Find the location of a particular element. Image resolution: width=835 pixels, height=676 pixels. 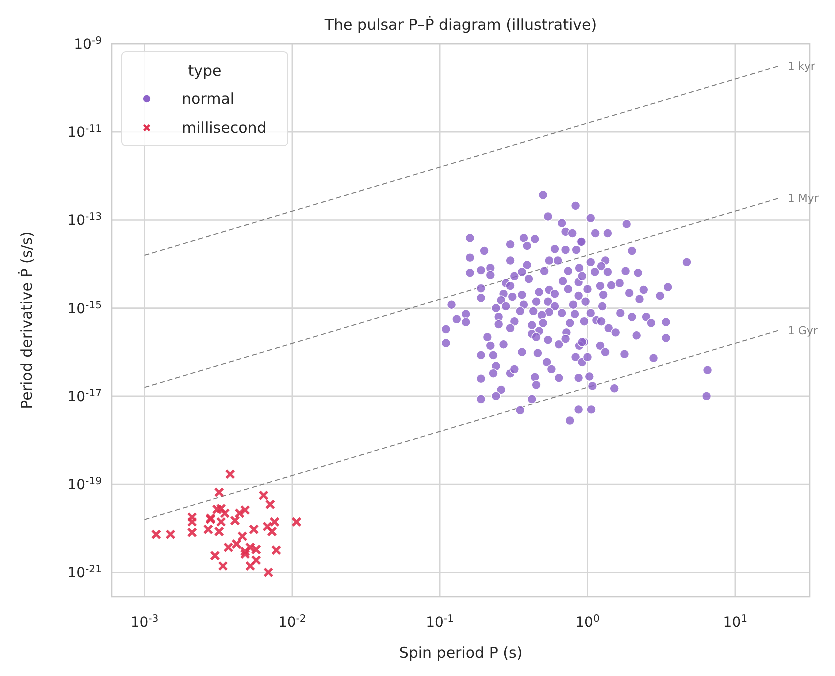

series-label: 1 Gyr is located at coordinates (803, 331).